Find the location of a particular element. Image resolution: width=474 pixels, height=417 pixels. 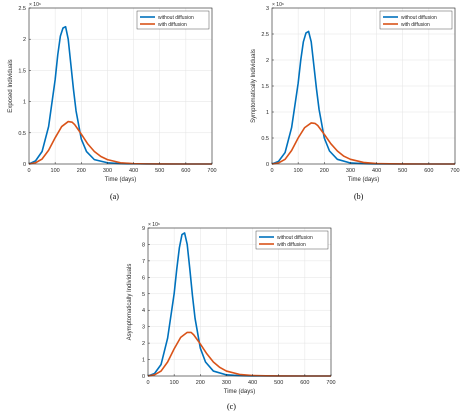

panel-a-y-tick-label-0: 0 is located at coordinates (24, 165).